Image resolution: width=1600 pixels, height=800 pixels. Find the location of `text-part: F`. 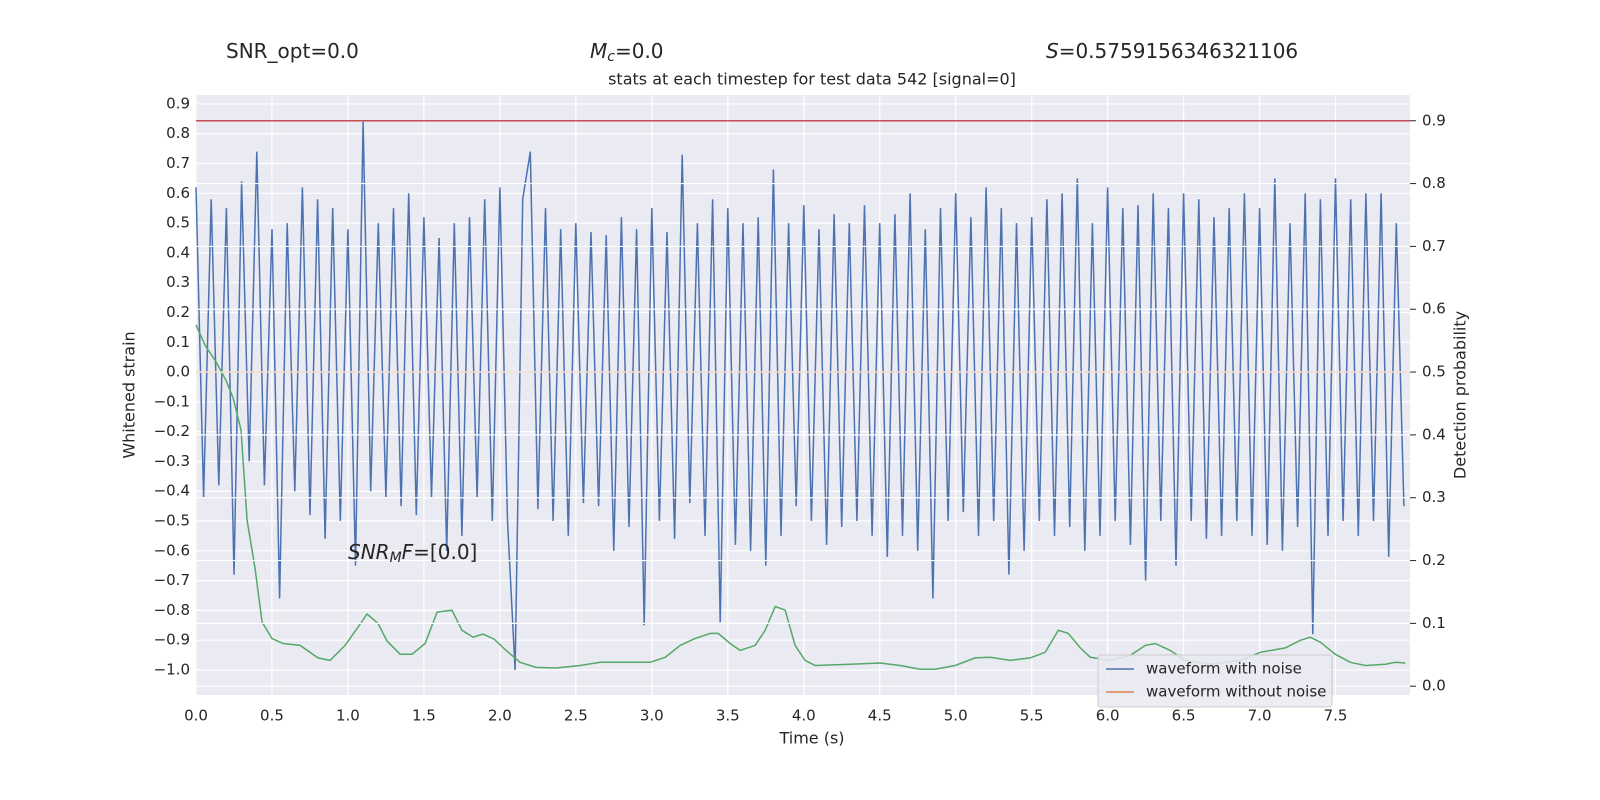

text-part: F is located at coordinates (408, 552).